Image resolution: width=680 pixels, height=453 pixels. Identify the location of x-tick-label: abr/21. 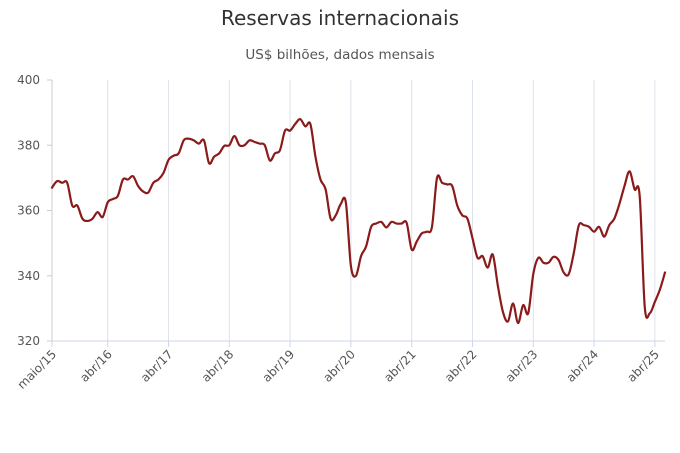
(400, 366).